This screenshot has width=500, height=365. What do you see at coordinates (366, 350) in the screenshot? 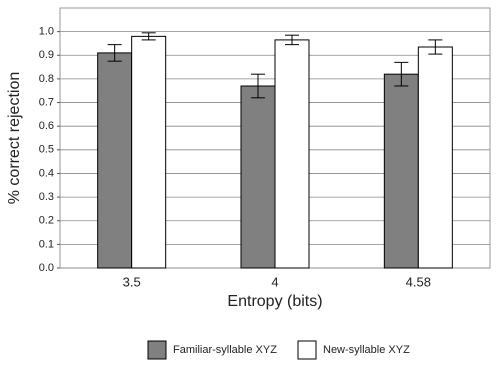
I see `legend-label: New-syllable XYZ` at bounding box center [366, 350].